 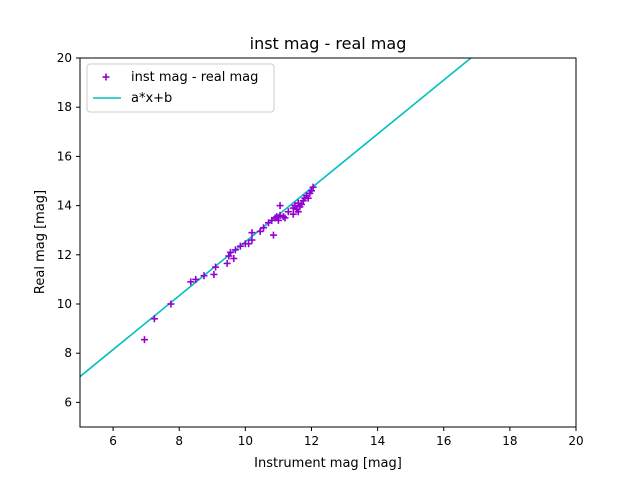 I want to click on chart-title: inst mag - real mag, so click(x=328, y=43).